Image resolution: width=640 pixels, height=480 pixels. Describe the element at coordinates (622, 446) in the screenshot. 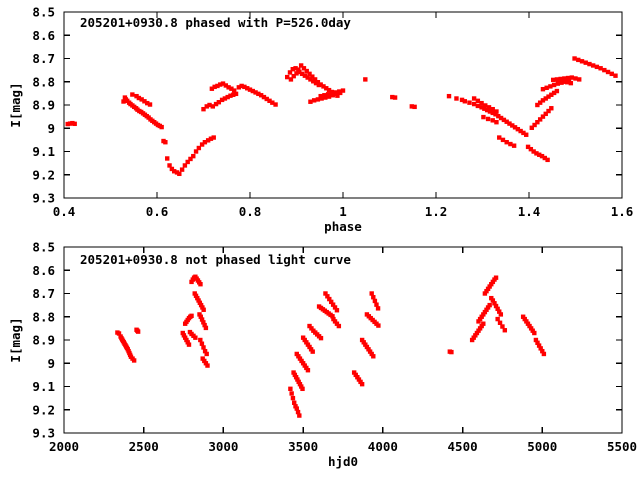

I see `x-tick-label: 5500` at that location.